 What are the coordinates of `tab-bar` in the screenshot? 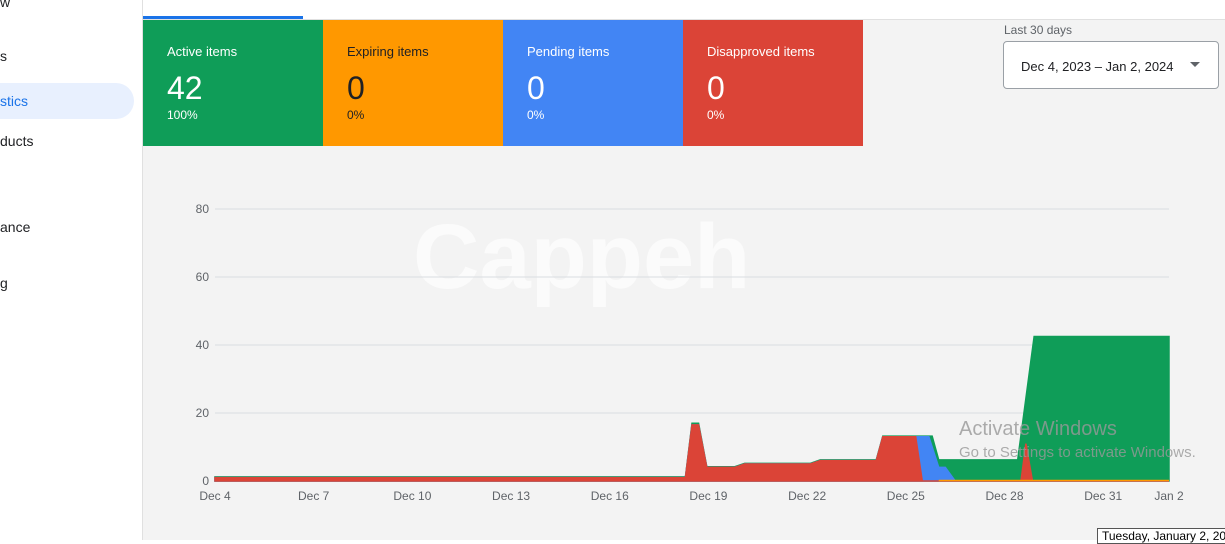 It's located at (684, 10).